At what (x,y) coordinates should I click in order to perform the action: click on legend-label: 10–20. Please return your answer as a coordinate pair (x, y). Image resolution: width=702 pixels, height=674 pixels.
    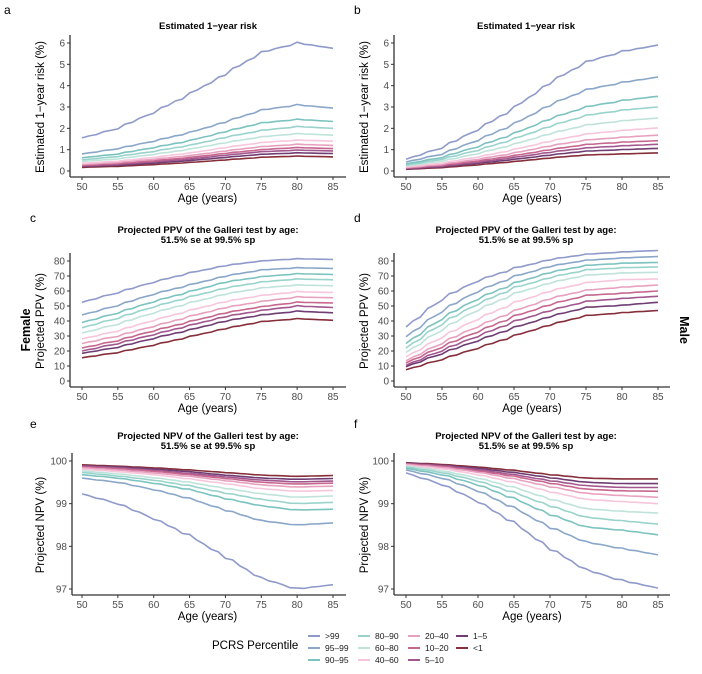
    Looking at the image, I should click on (437, 648).